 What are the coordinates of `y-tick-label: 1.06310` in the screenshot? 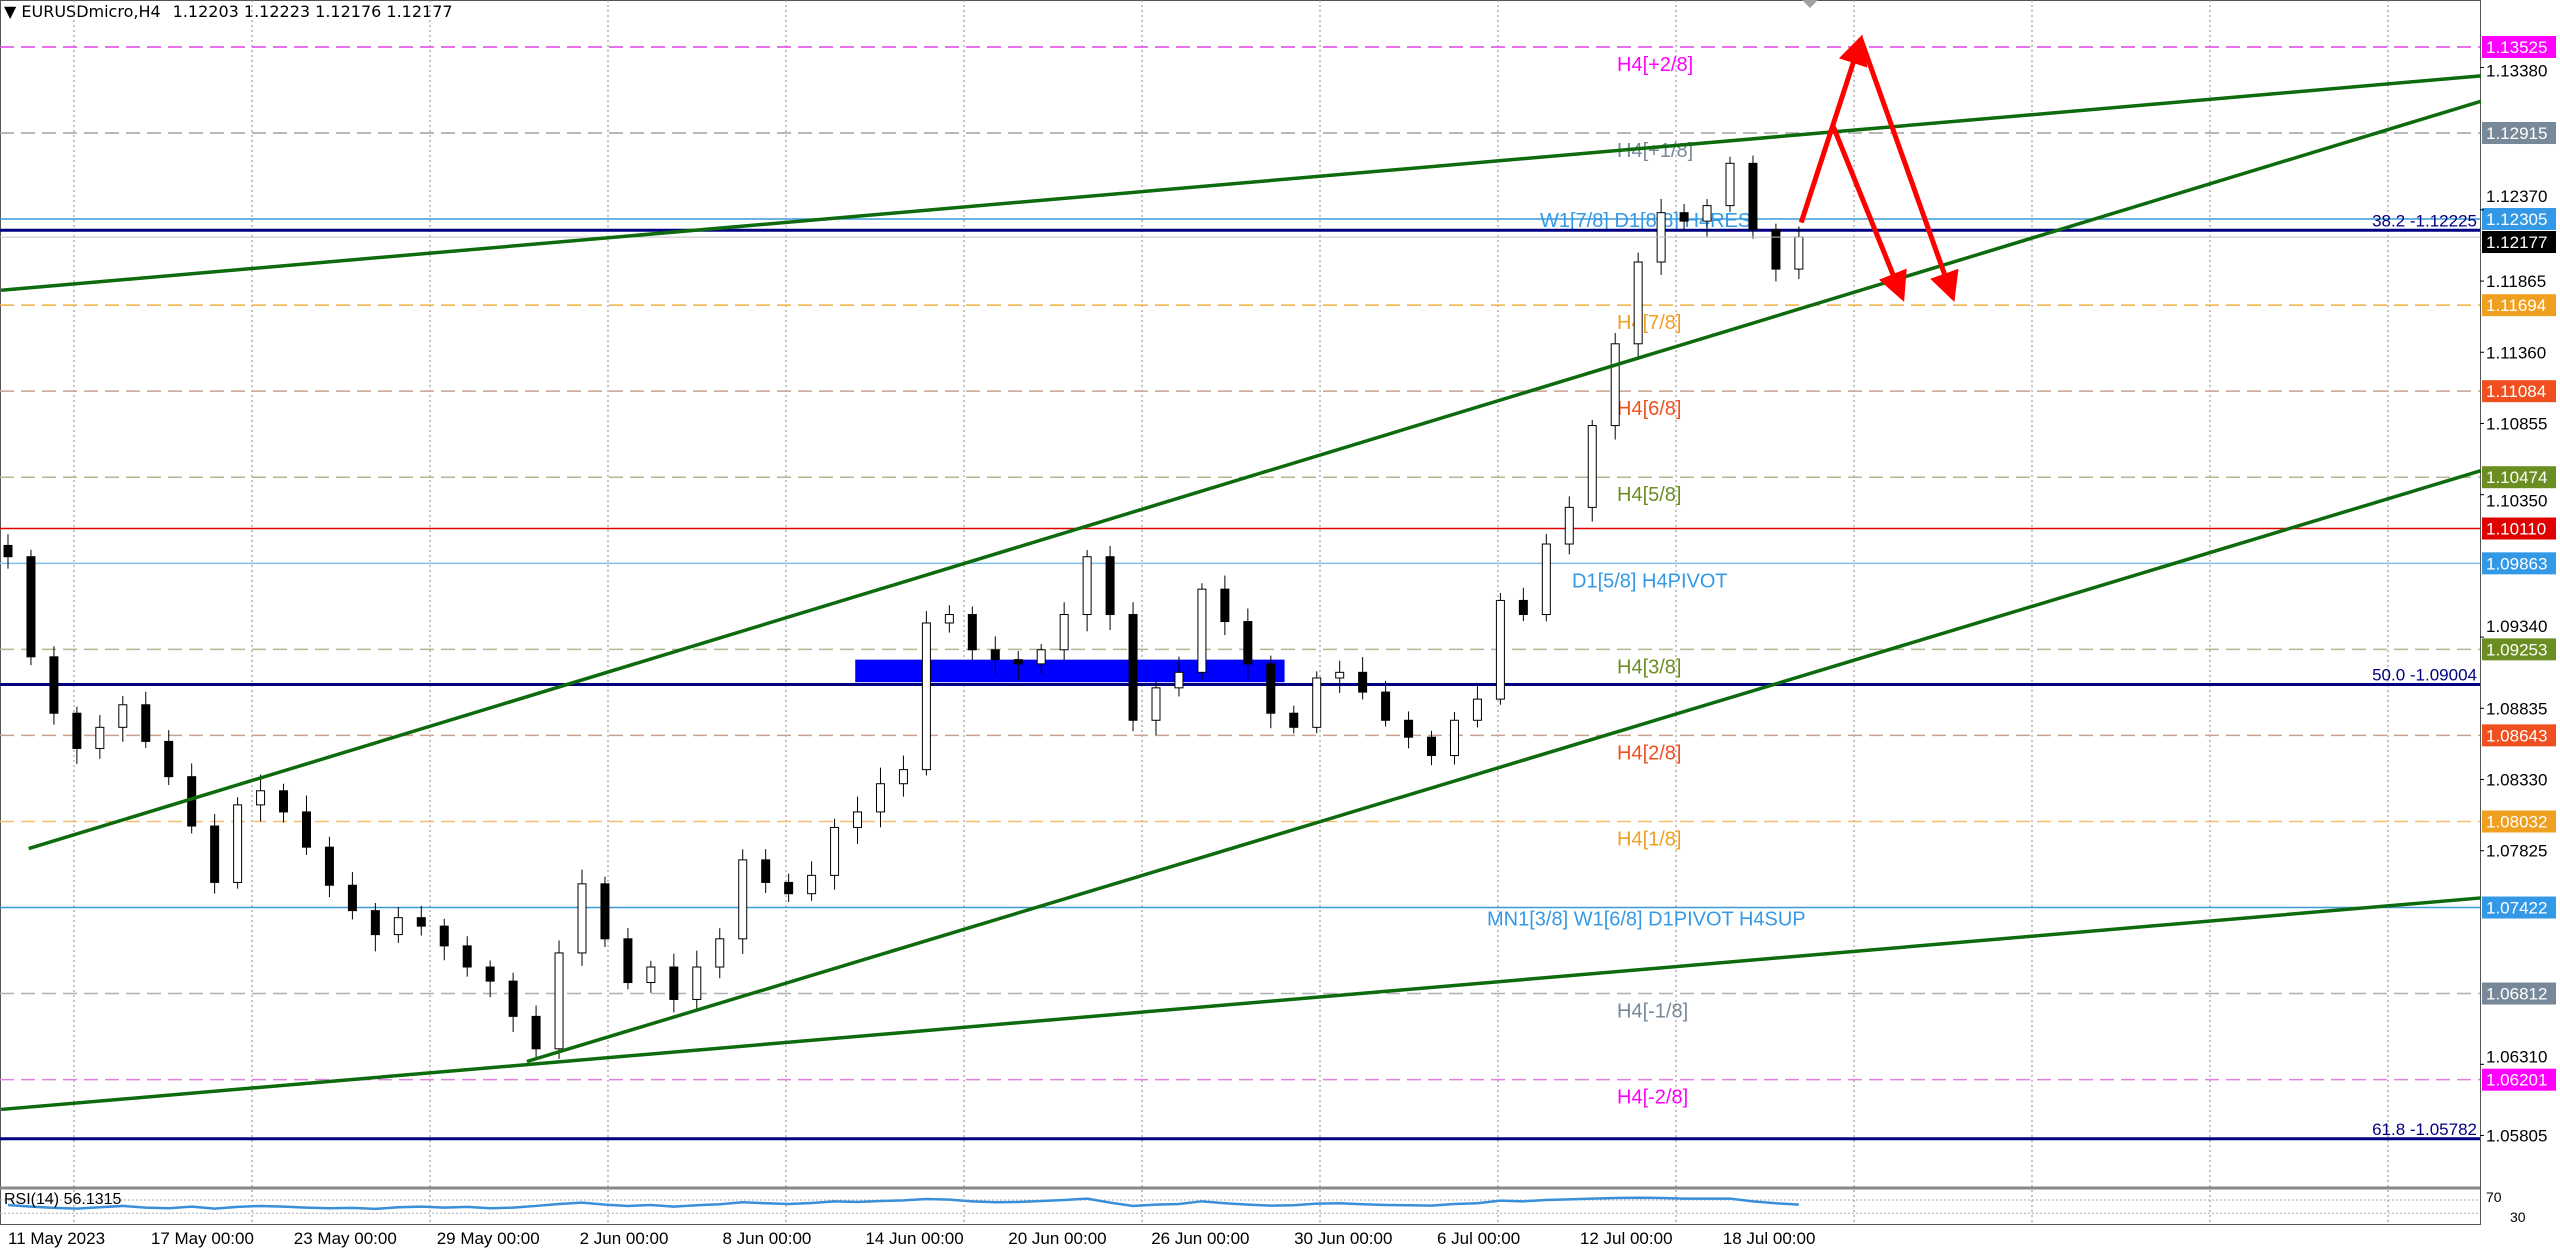 It's located at (2516, 1056).